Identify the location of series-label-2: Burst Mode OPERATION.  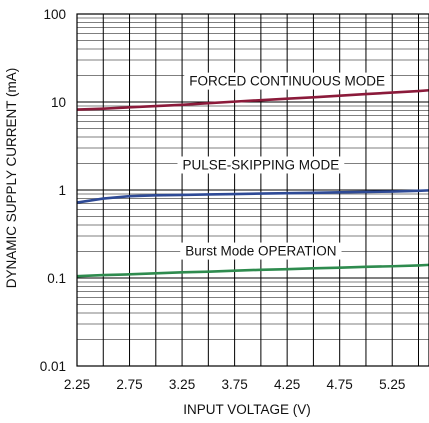
(260, 251).